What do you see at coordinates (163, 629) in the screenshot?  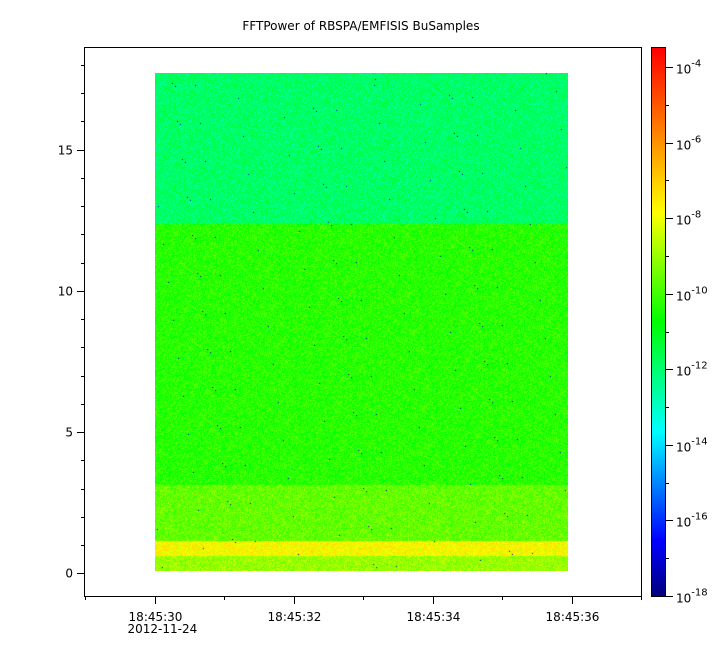 I see `x-tick-sublabel: 2012-11-24` at bounding box center [163, 629].